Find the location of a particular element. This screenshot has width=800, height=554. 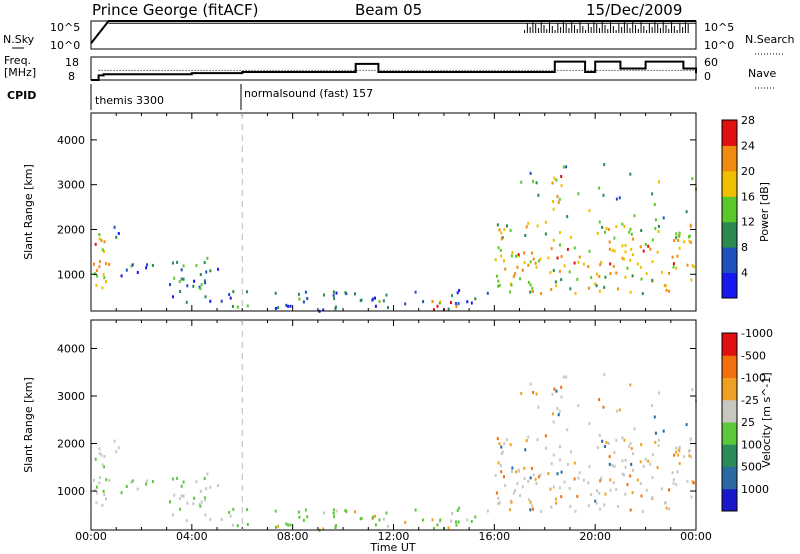

nsky-label: N.Sky is located at coordinates (19, 39).